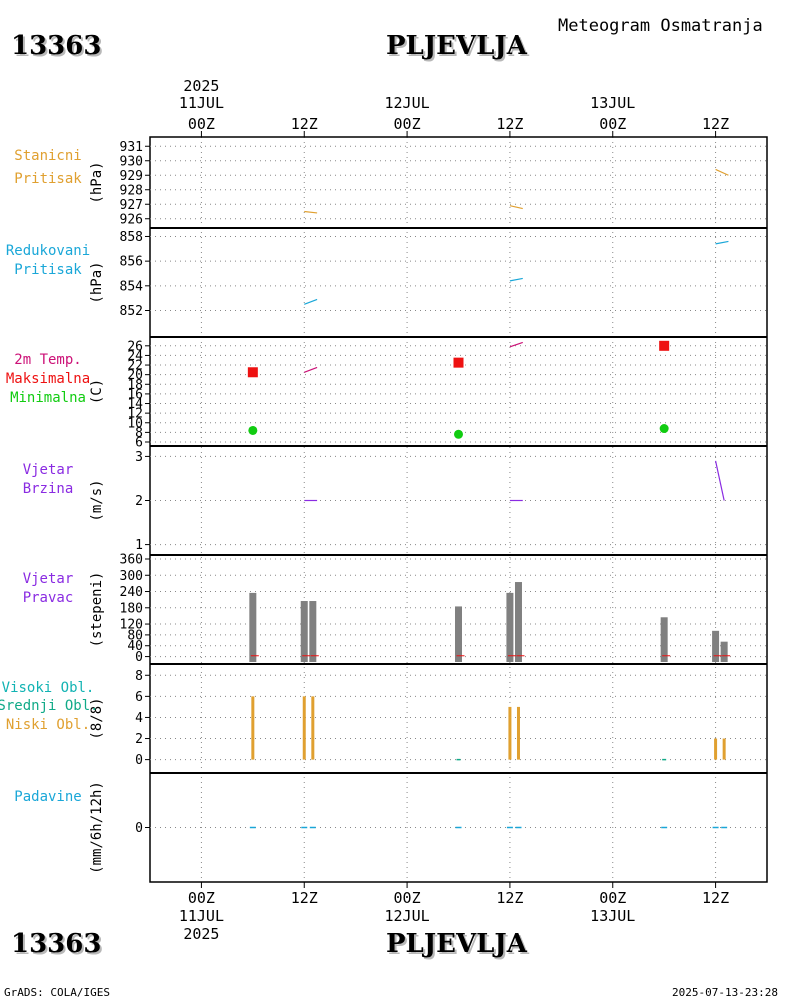 This screenshot has width=800, height=1000. What do you see at coordinates (131, 190) in the screenshot?
I see `y-tick-label: 928` at bounding box center [131, 190].